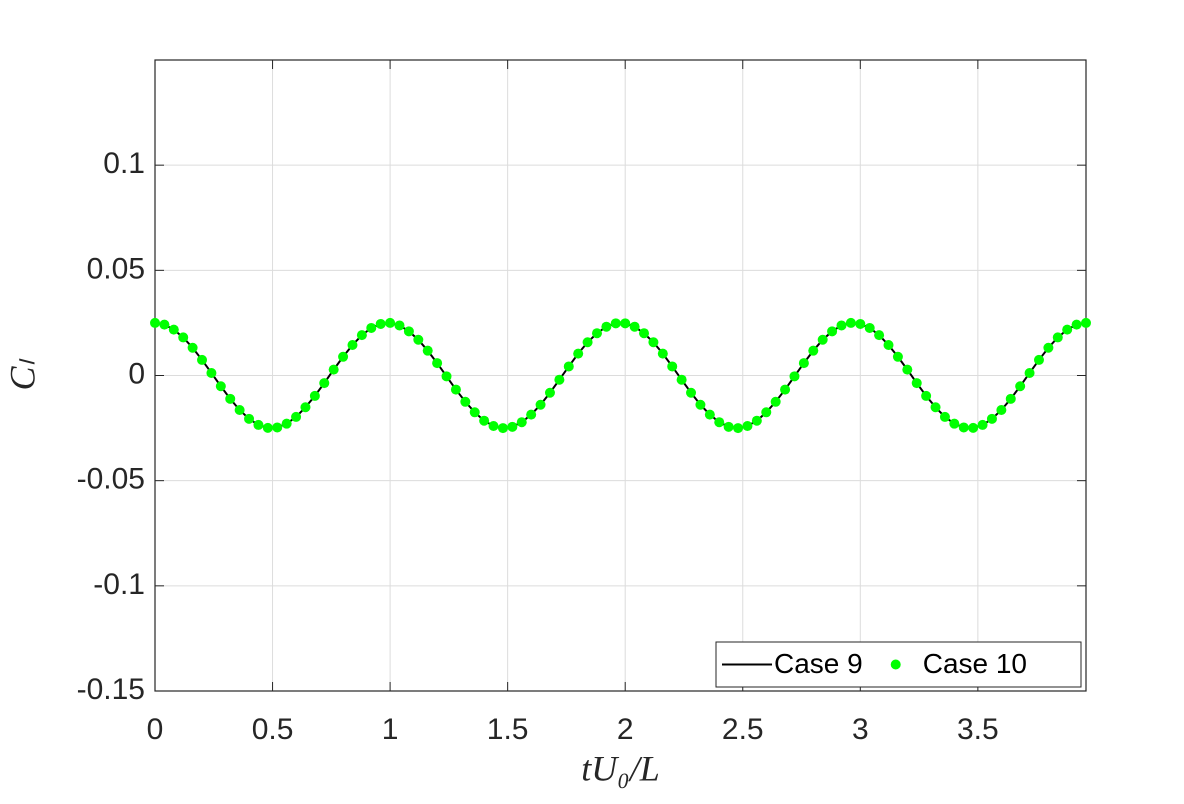 The width and height of the screenshot is (1184, 804). What do you see at coordinates (124, 163) in the screenshot?
I see `y-tick-label: 0.1` at bounding box center [124, 163].